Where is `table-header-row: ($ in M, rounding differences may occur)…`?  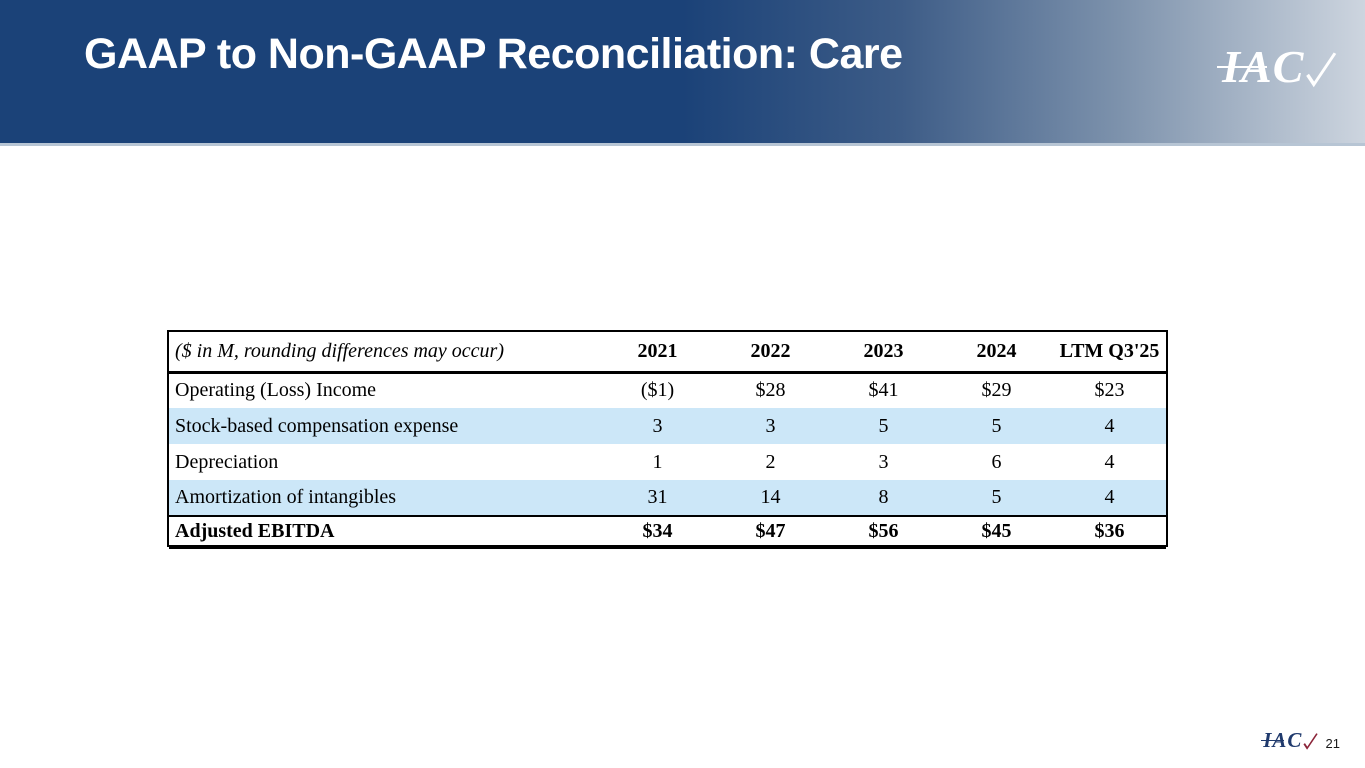 table-header-row: ($ in M, rounding differences may occur)… is located at coordinates (667, 352).